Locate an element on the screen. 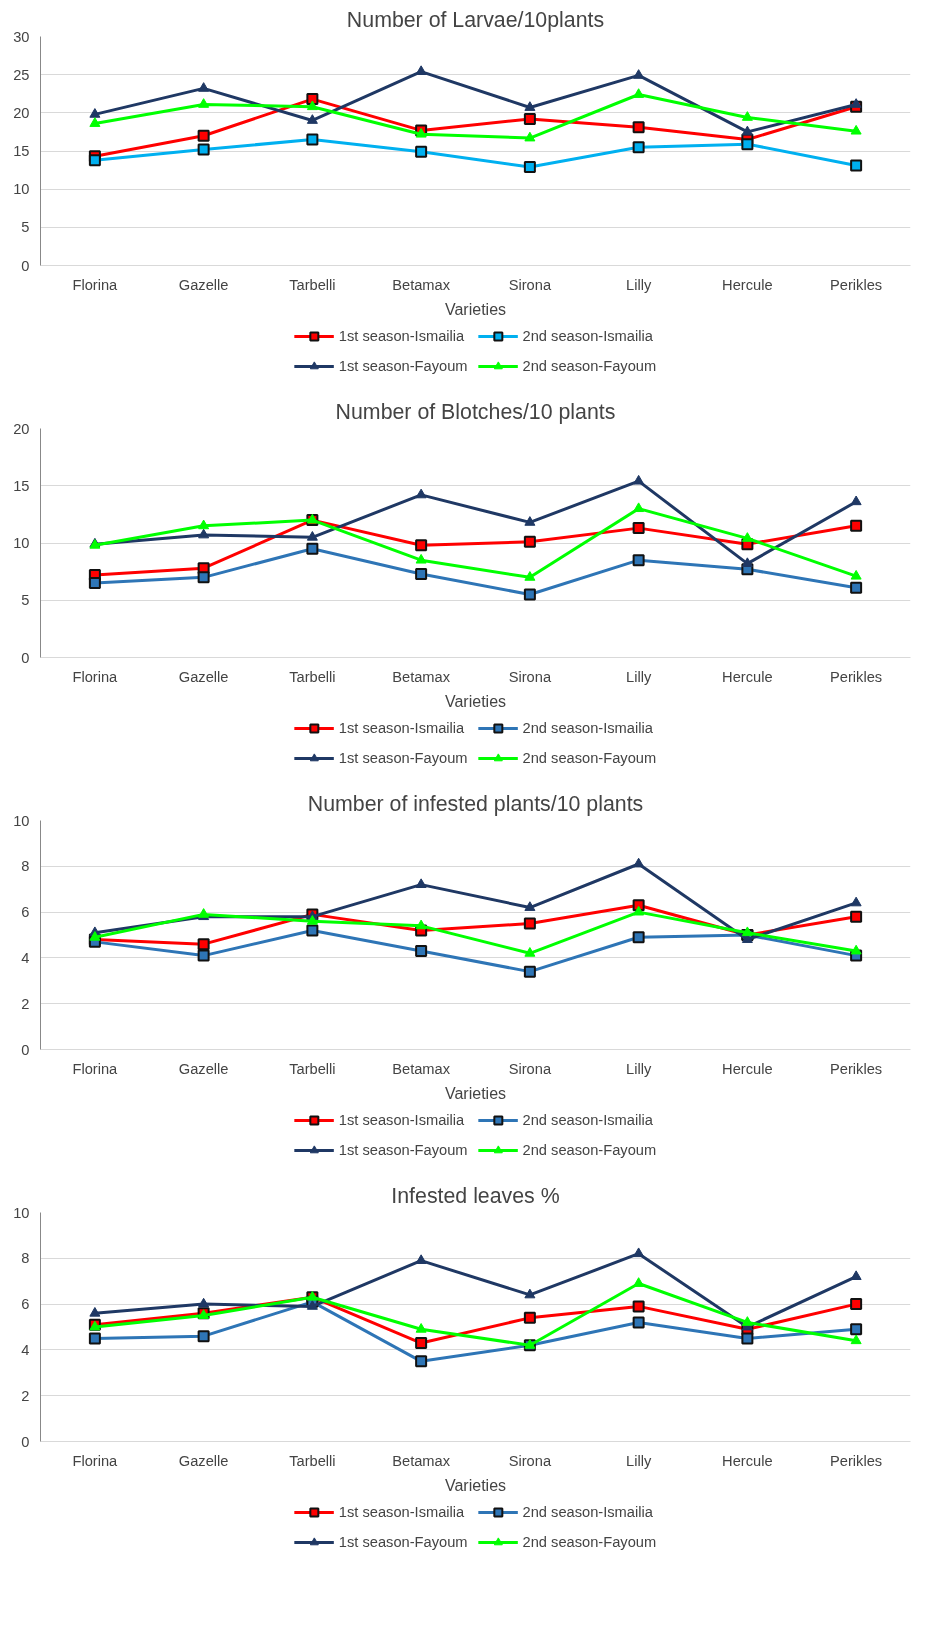  chart-title: Number of Larvae/10plants is located at coordinates (475, 19).